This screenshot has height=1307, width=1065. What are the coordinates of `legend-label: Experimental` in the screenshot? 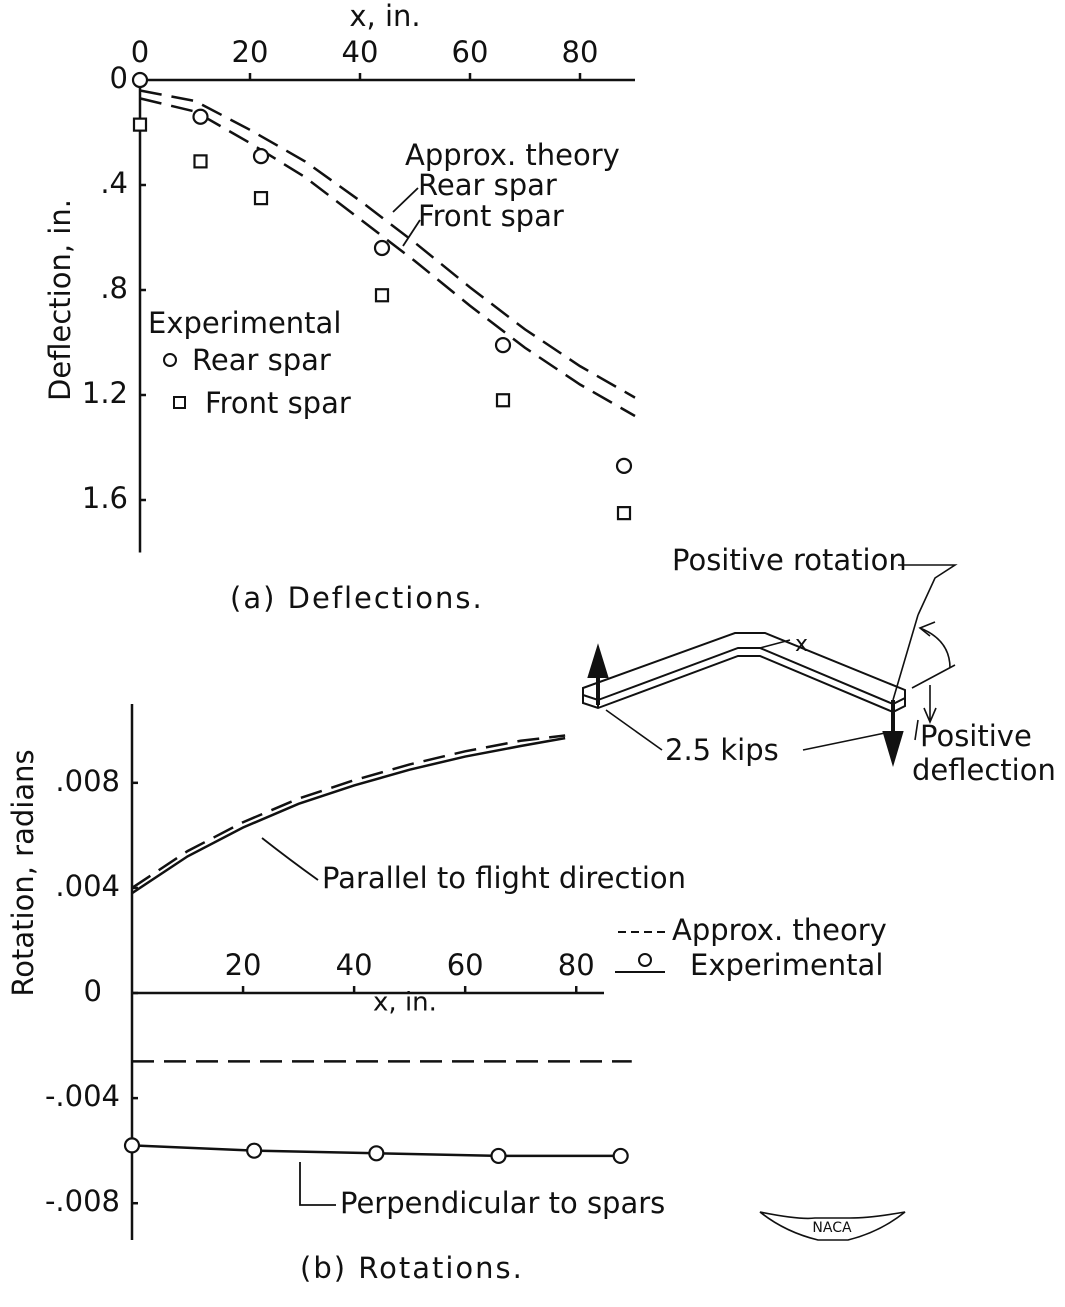 It's located at (786, 965).